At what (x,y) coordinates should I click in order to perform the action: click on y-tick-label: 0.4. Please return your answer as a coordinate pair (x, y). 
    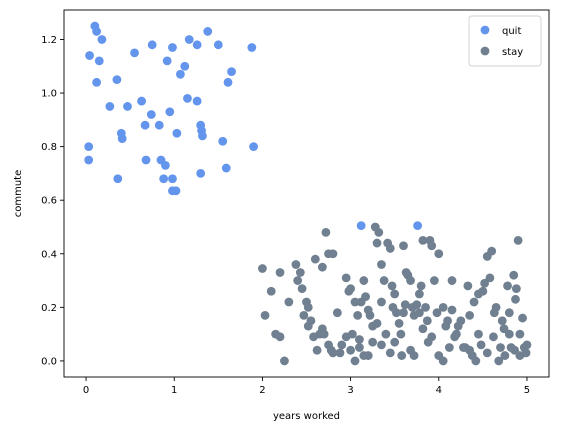
    Looking at the image, I should click on (49, 254).